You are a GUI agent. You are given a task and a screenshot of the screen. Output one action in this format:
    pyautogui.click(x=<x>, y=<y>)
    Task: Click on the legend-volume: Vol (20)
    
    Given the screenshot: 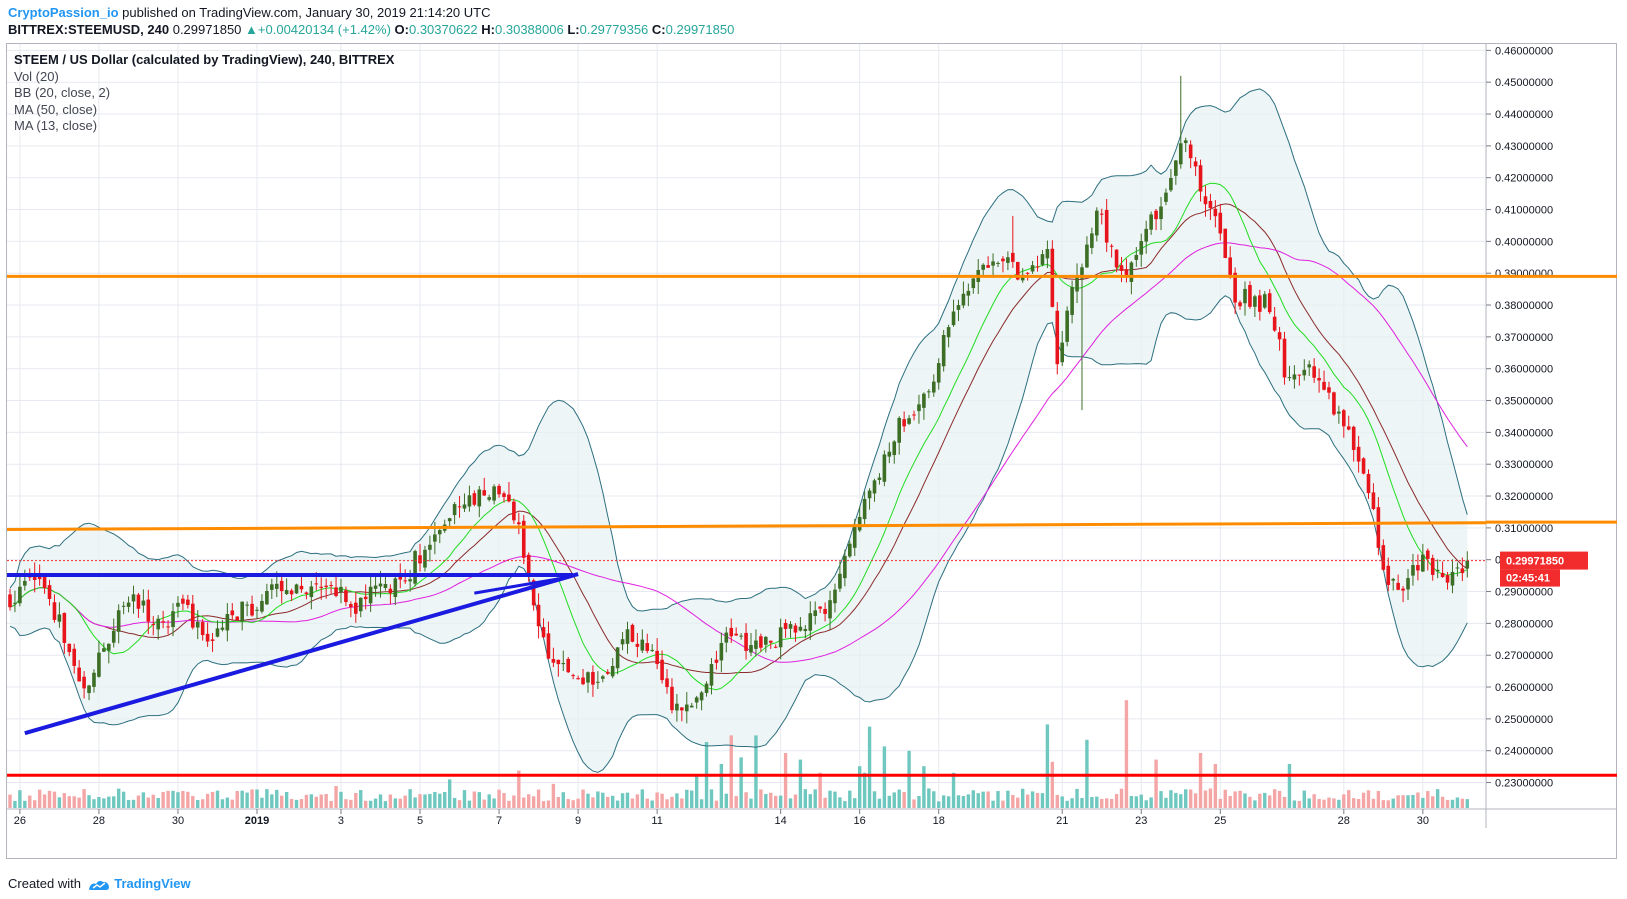 What is the action you would take?
    pyautogui.click(x=36, y=76)
    